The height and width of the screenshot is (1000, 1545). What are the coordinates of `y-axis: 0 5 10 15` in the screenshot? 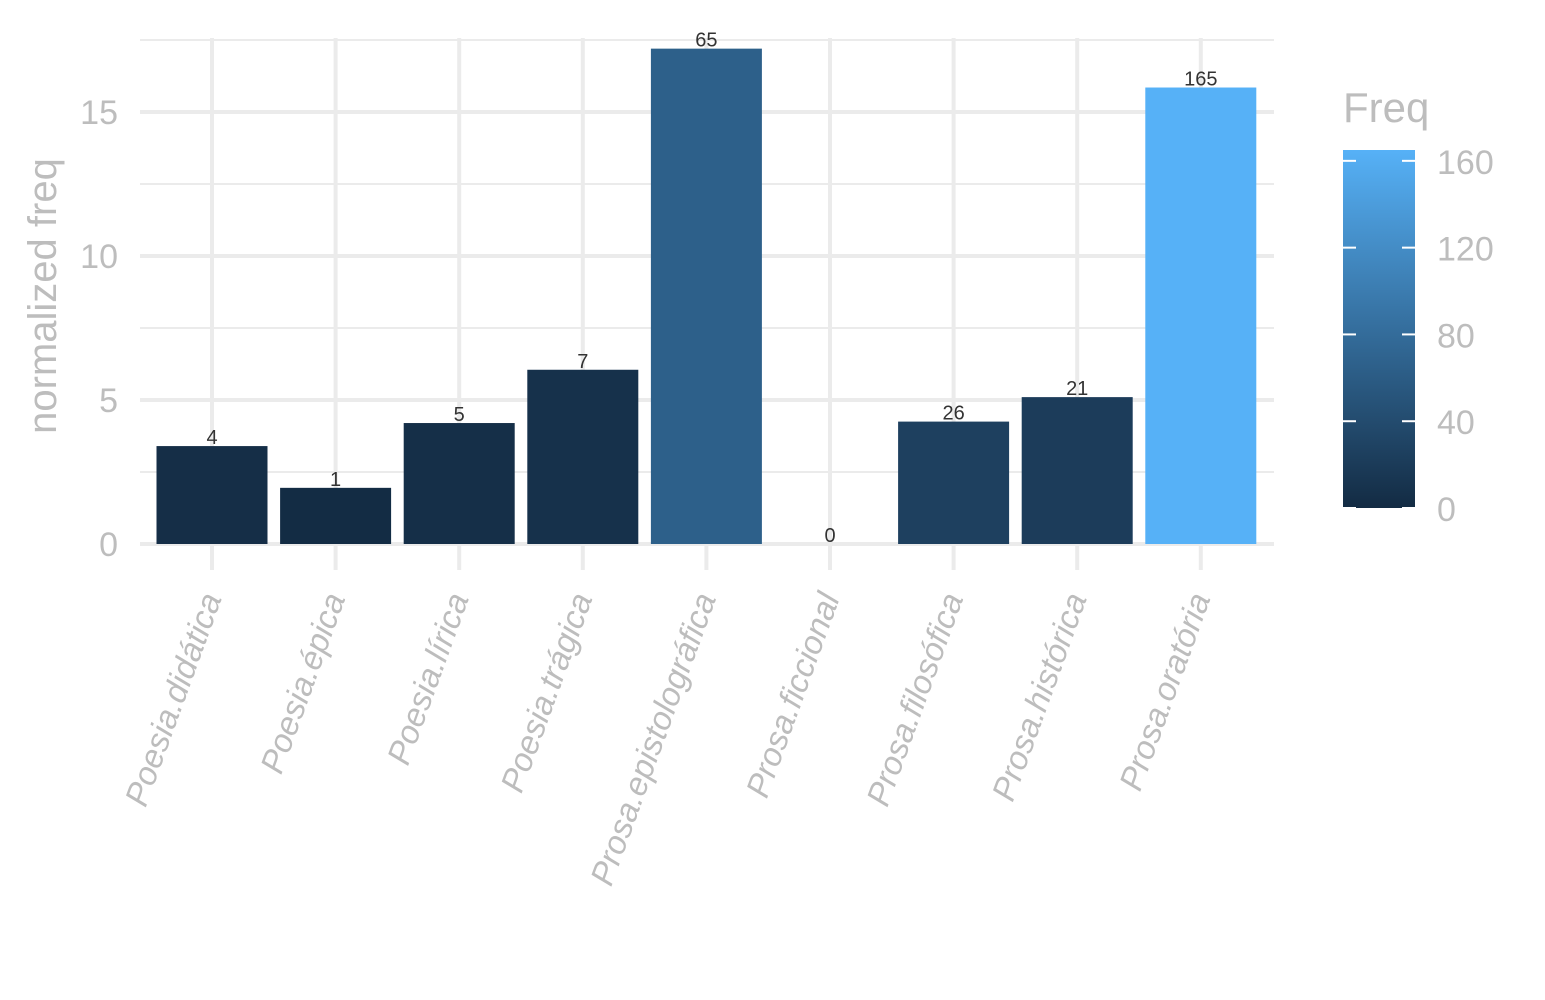 It's located at (99, 329).